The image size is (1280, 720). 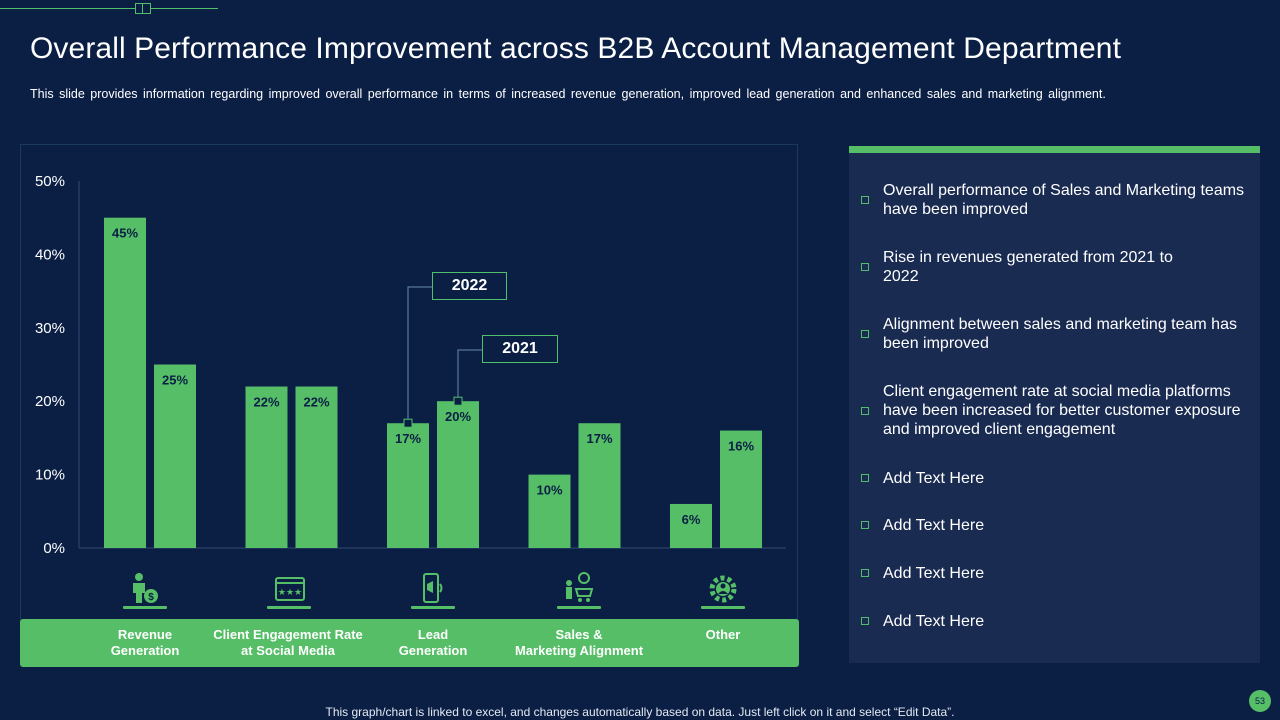 What do you see at coordinates (316, 402) in the screenshot?
I see `data-label-2021: 22%` at bounding box center [316, 402].